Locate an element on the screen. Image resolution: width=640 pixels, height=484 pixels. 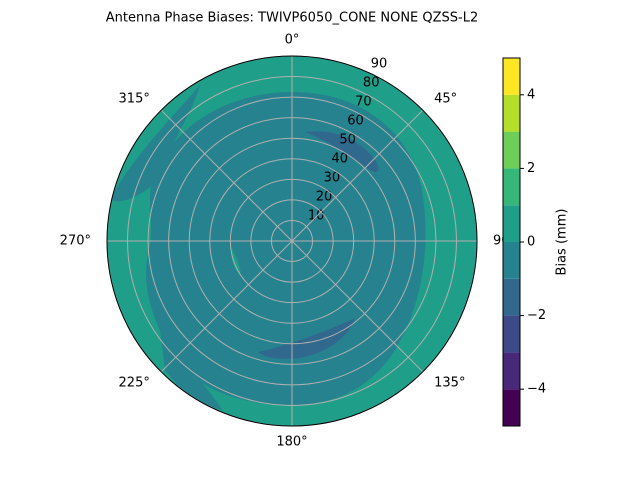
colorbar-tick-label: 0 is located at coordinates (531, 242).